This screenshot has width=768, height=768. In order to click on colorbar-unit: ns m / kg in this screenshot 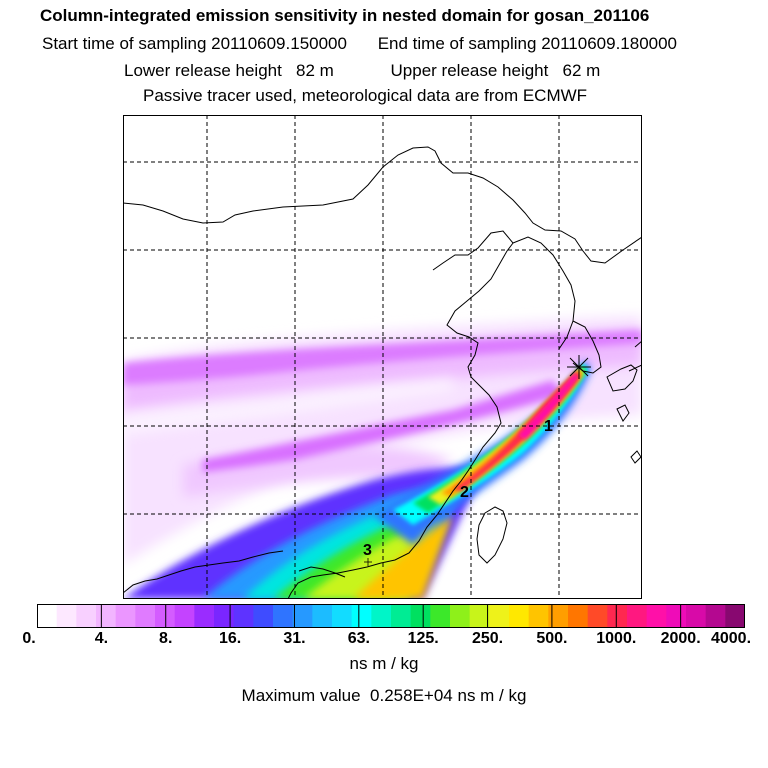, I will do `click(384, 663)`.